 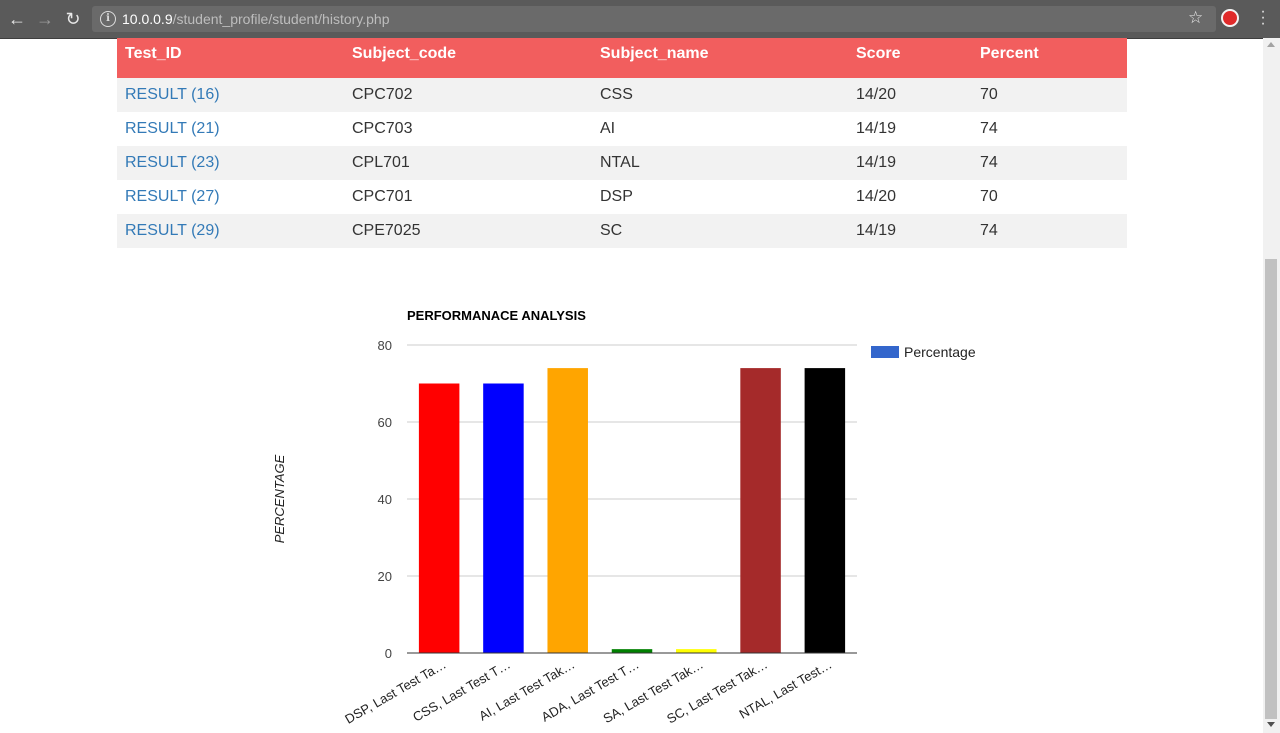 What do you see at coordinates (108, 19) in the screenshot?
I see `info-icon: i` at bounding box center [108, 19].